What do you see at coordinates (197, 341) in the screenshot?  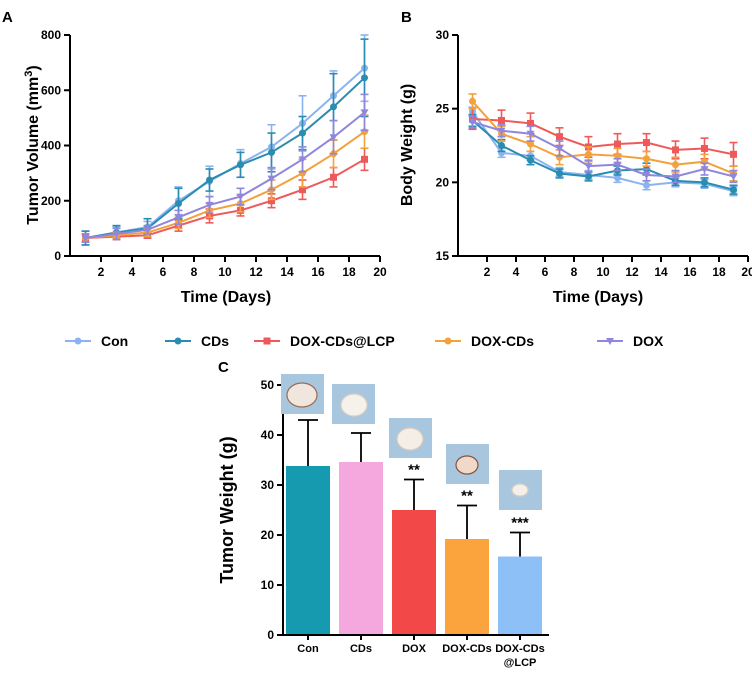 I see `legend-item-cds: CDs` at bounding box center [197, 341].